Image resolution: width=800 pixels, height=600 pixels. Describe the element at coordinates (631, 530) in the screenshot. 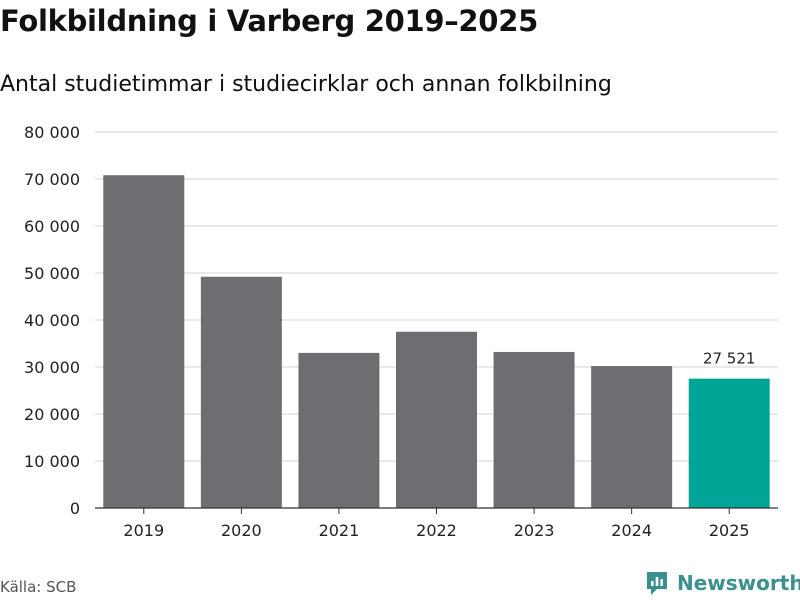

I see `x-tick-label: 2024` at that location.